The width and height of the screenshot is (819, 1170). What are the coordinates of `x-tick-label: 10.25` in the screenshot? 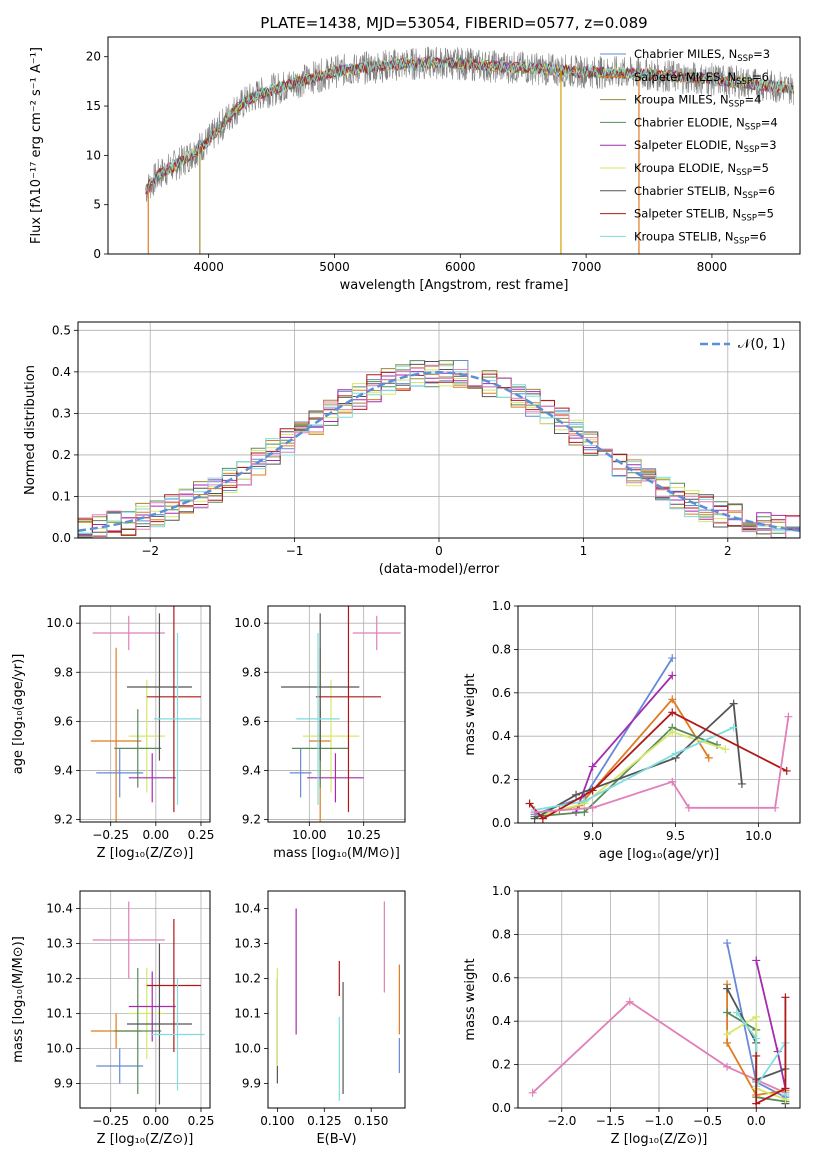 It's located at (364, 835).